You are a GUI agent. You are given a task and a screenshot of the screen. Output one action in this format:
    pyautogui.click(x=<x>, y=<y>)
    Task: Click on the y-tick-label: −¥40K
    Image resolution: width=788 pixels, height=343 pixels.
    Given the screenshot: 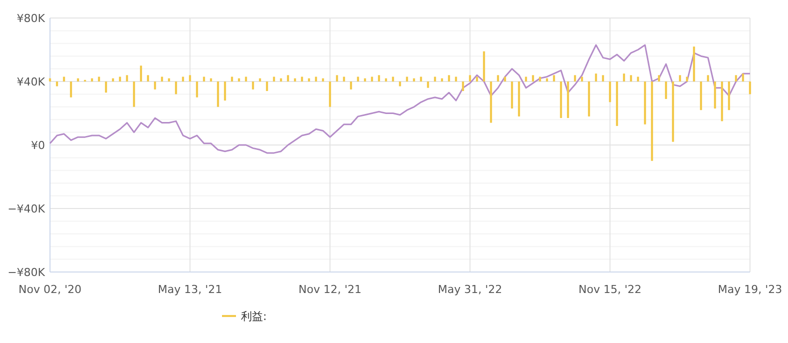 What is the action you would take?
    pyautogui.click(x=27, y=209)
    